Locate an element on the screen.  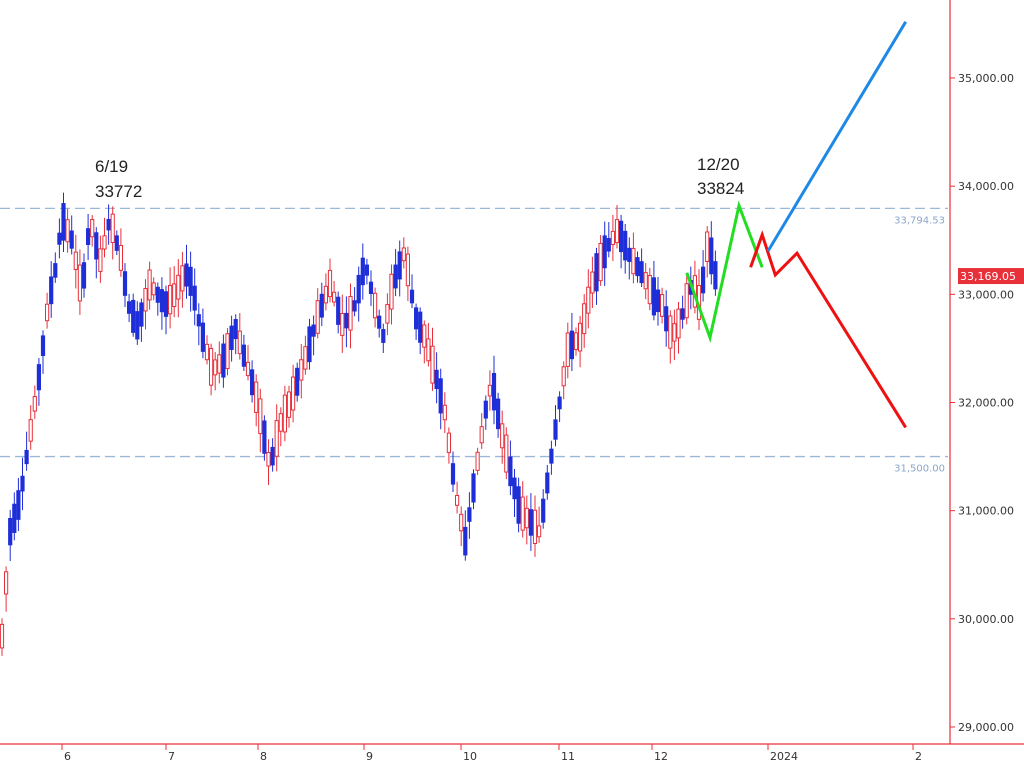
reference-line-label: 33,794.53 is located at coordinates (919, 220).